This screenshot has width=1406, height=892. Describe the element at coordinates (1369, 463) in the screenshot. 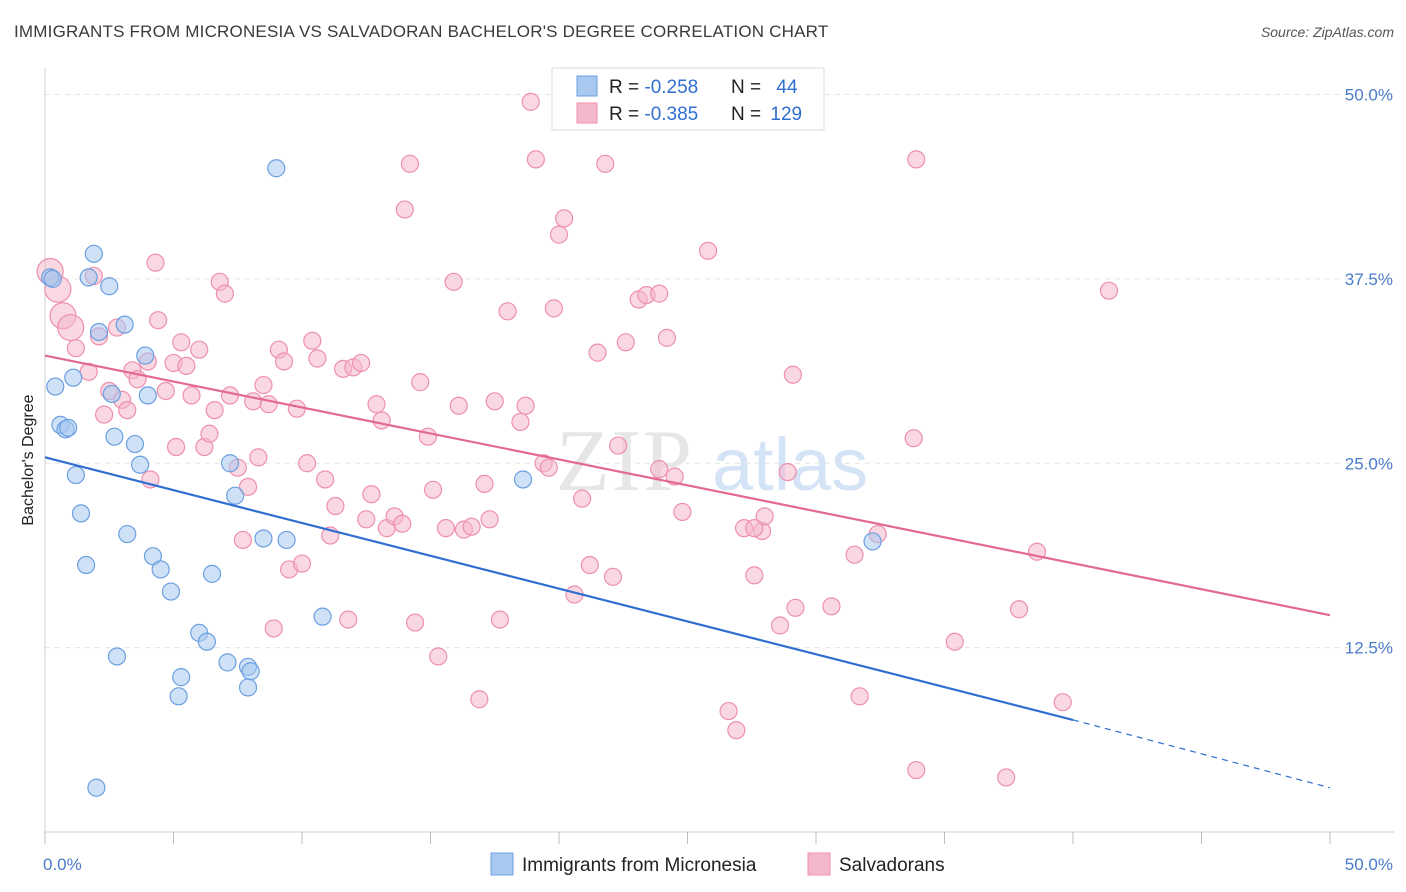

I see `y-tick-label: 25.0%` at that location.